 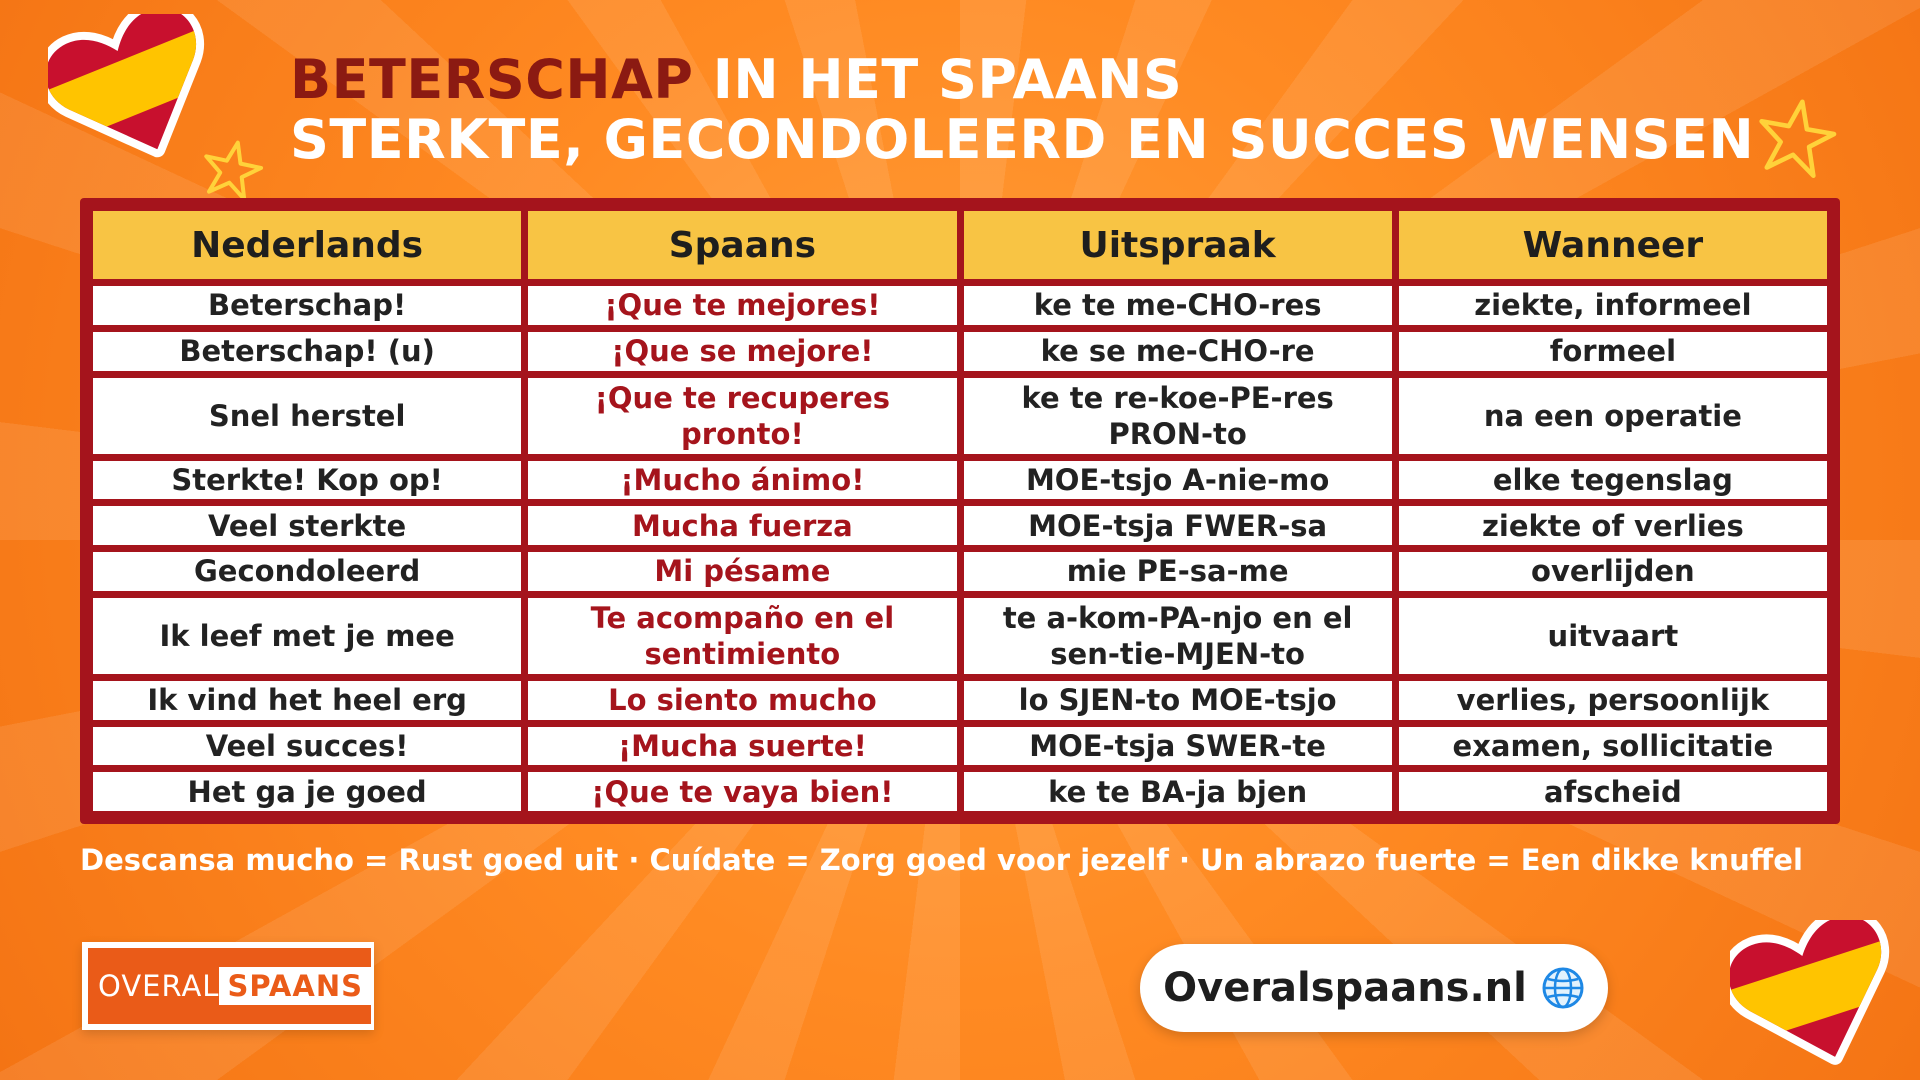 I want to click on cell-spaans: ¡Que te mejores!, so click(x=742, y=305).